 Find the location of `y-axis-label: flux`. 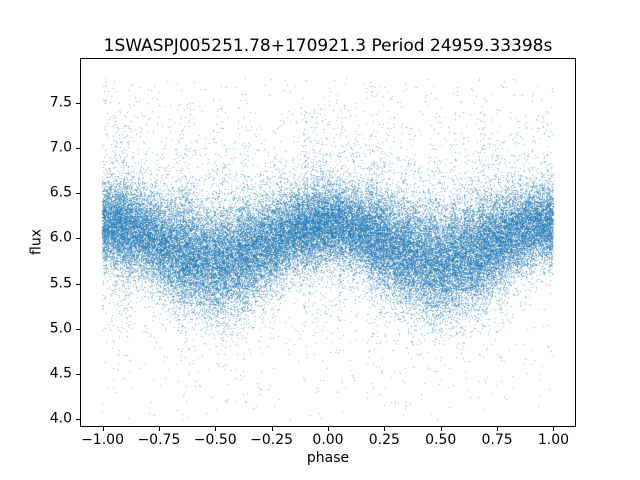

y-axis-label: flux is located at coordinates (36, 242).